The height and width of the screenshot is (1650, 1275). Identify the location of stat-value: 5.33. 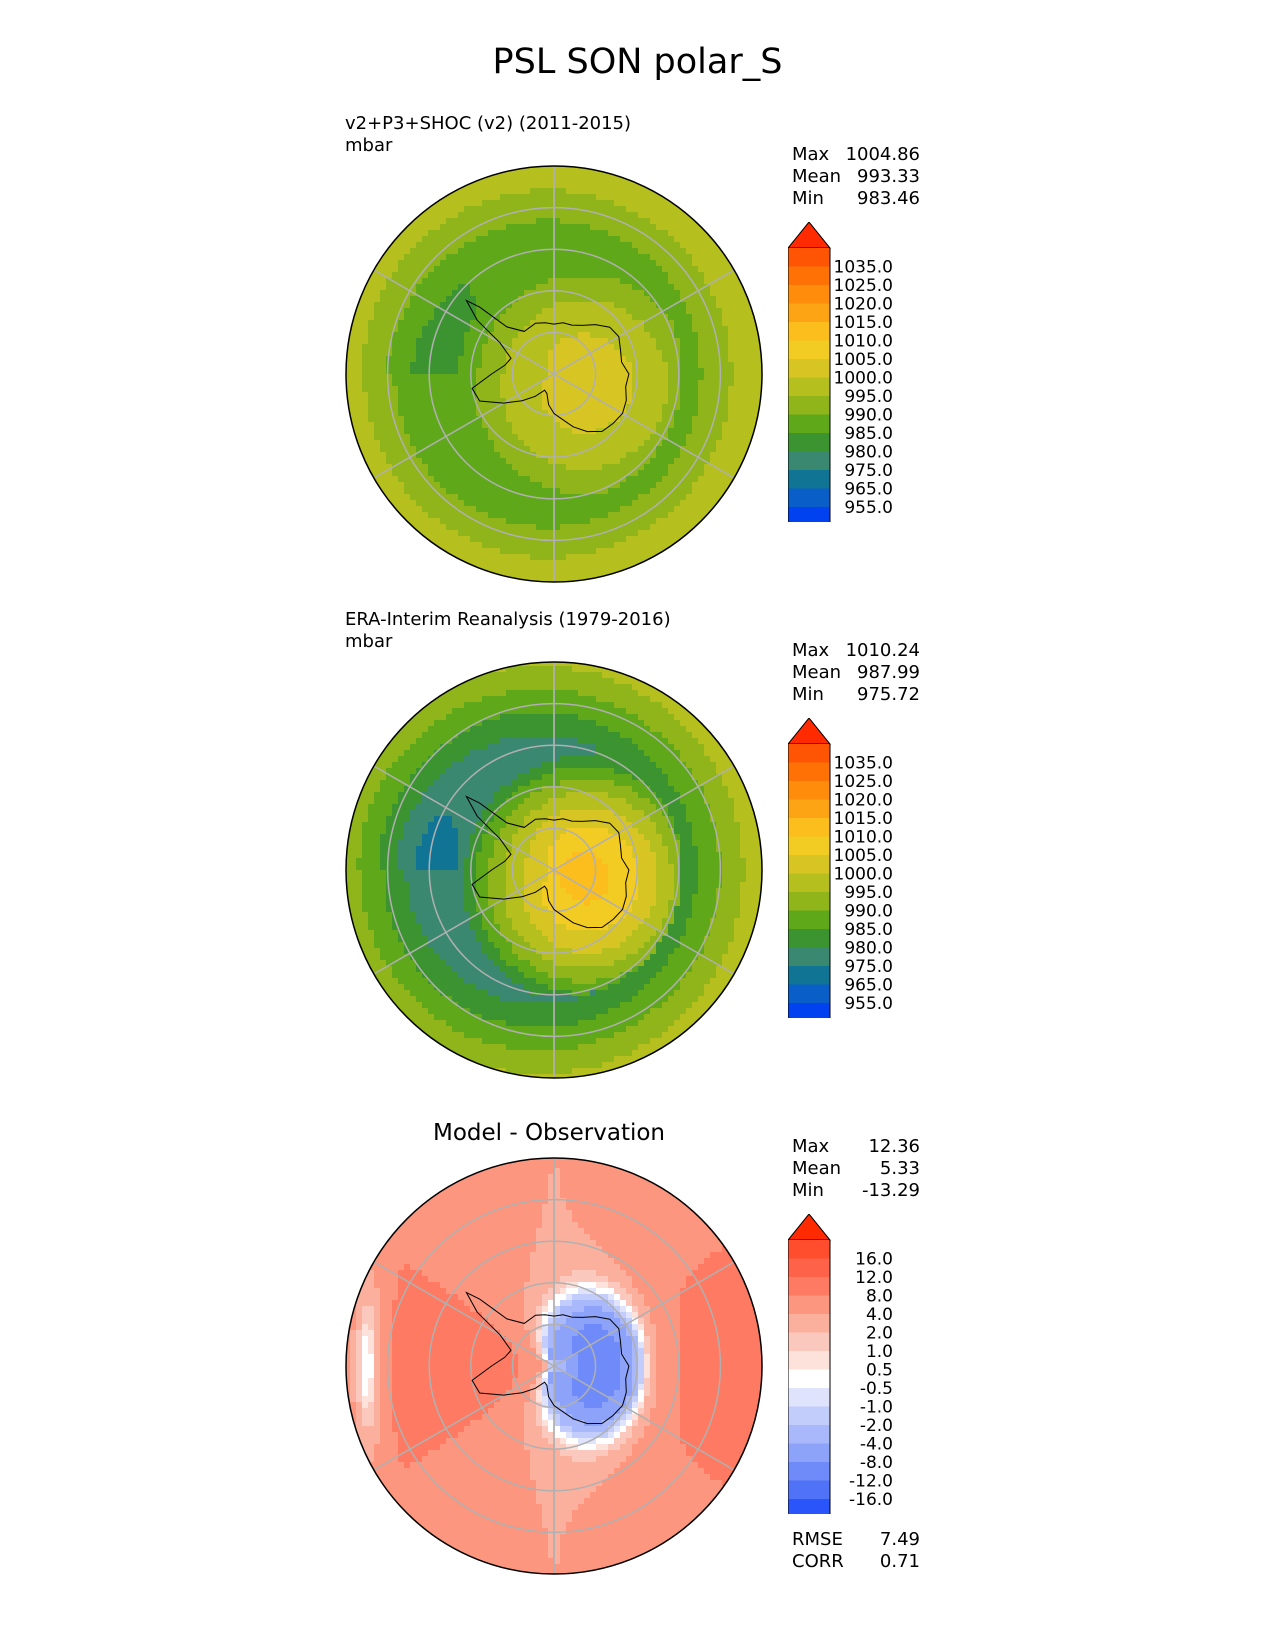
(899, 1168).